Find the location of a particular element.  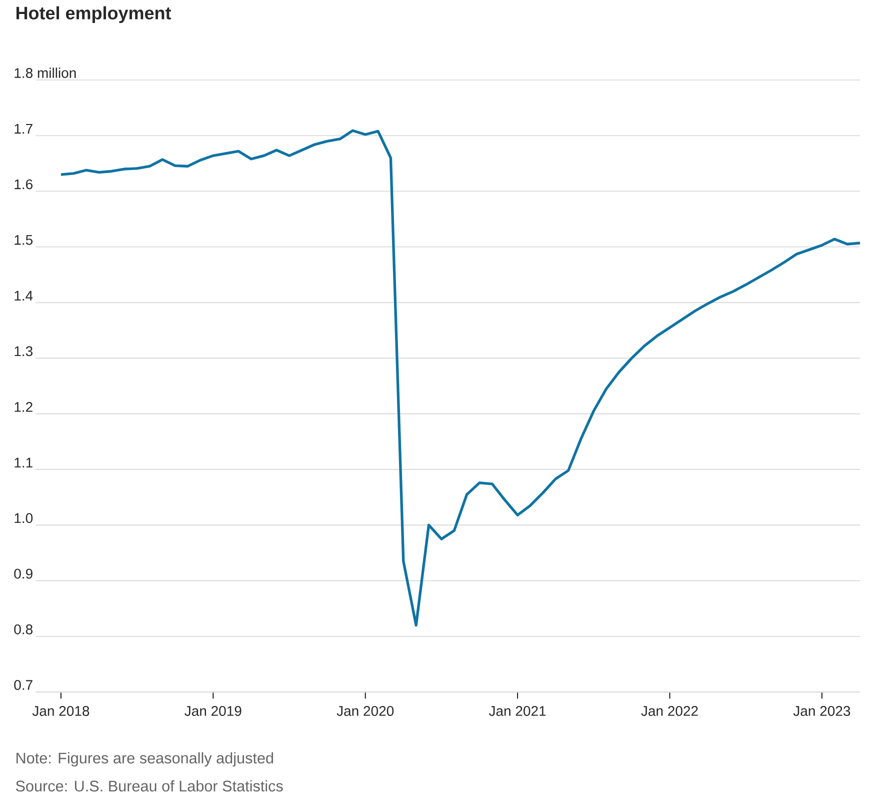

y-tick-label: 1.4 is located at coordinates (23, 295).